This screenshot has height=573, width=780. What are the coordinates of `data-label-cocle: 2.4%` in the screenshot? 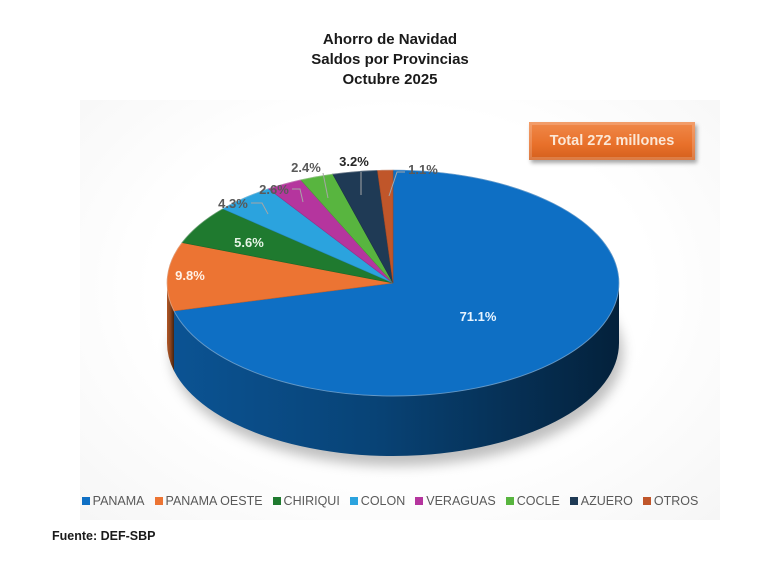 It's located at (306, 167).